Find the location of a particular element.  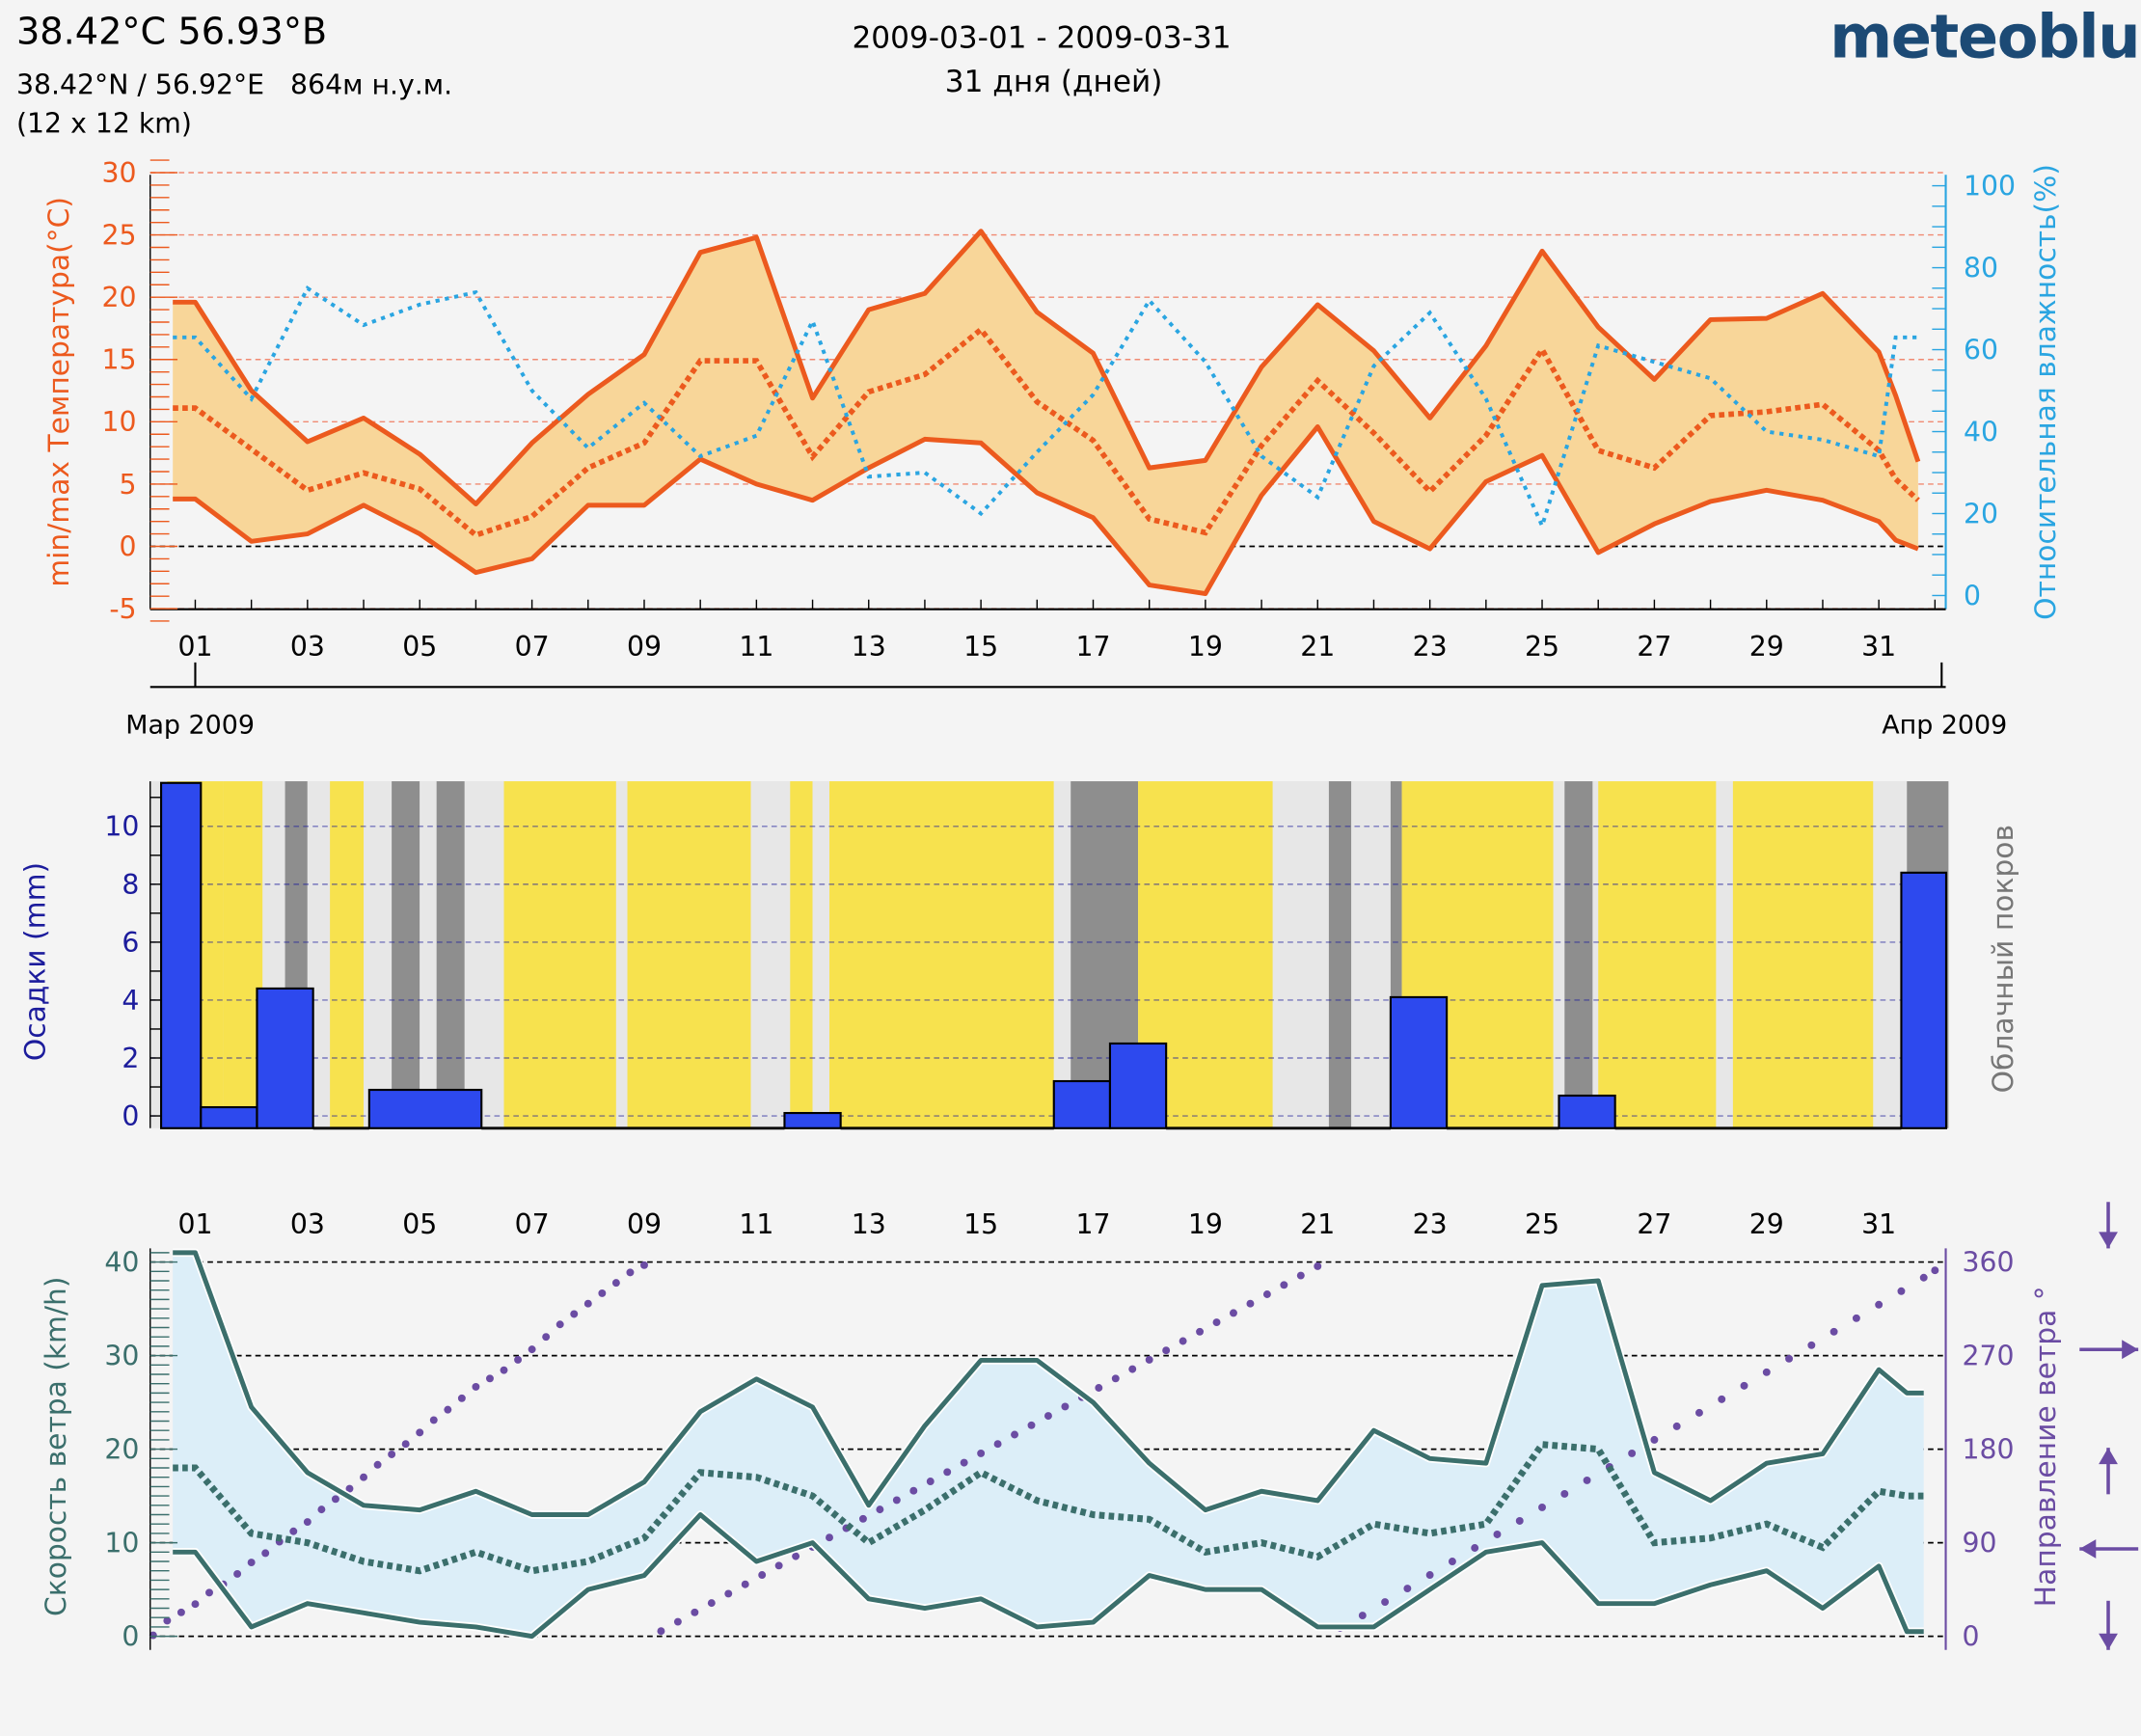

direction-axis-title: Направление ветра ° is located at coordinates (2046, 1447).